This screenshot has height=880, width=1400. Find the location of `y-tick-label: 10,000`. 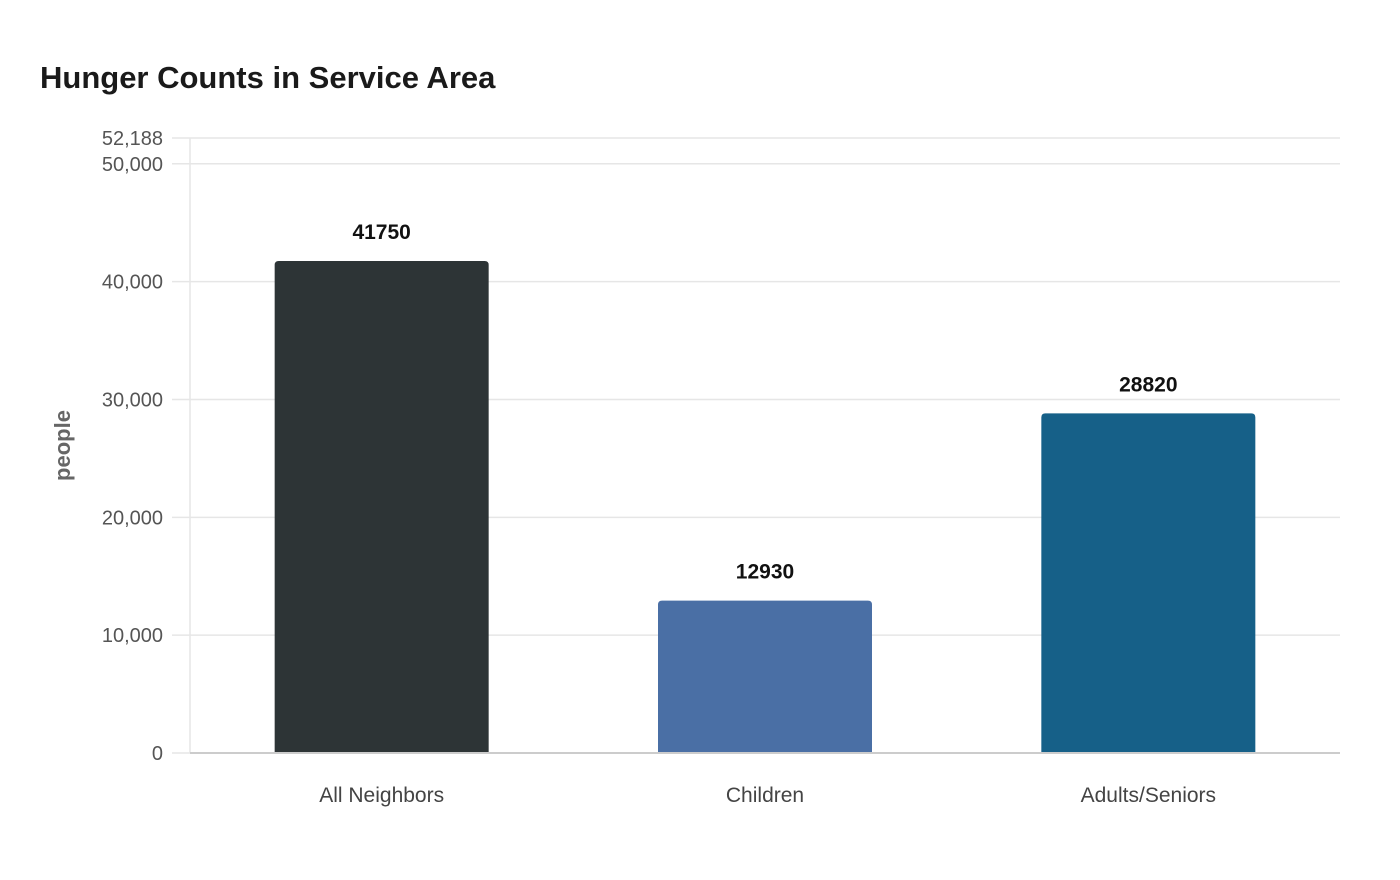

y-tick-label: 10,000 is located at coordinates (132, 636).